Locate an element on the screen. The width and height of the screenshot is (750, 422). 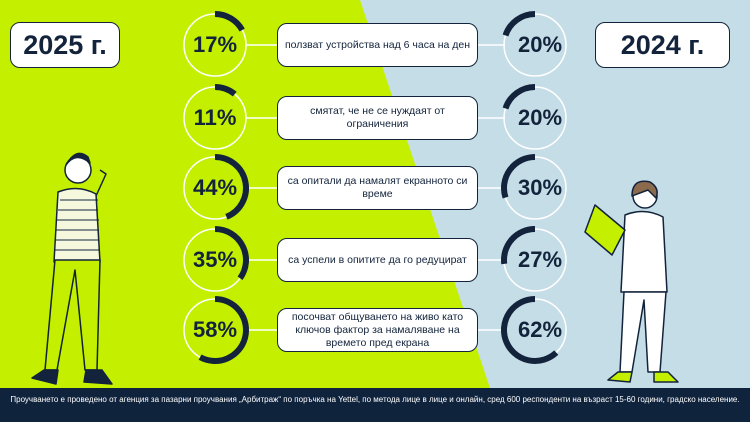
percent-2024: 62% is located at coordinates (540, 329).